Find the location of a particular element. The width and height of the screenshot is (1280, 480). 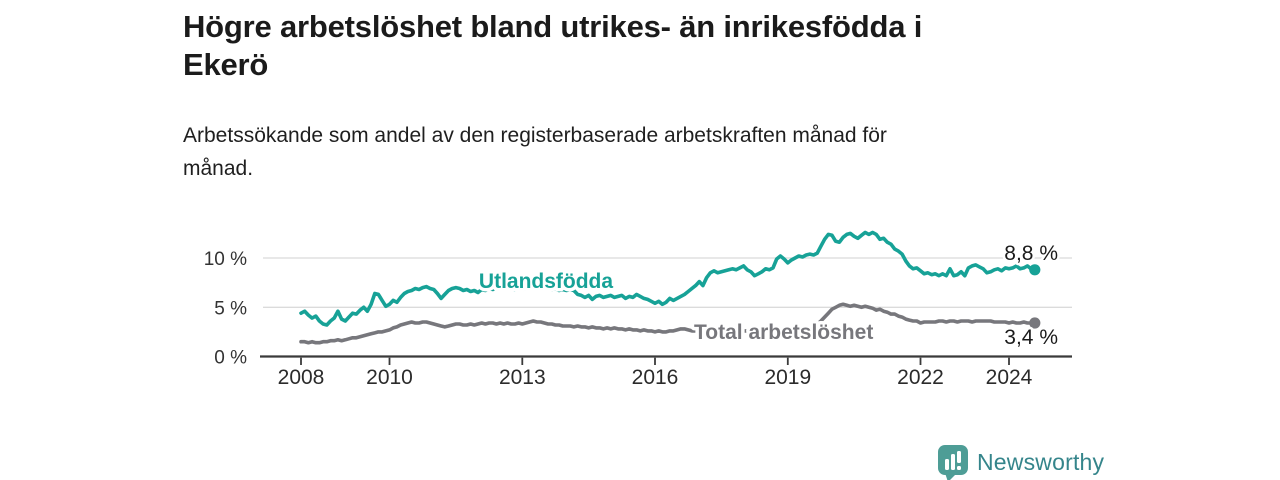

x-axis-tick-label: 2008 is located at coordinates (301, 377).